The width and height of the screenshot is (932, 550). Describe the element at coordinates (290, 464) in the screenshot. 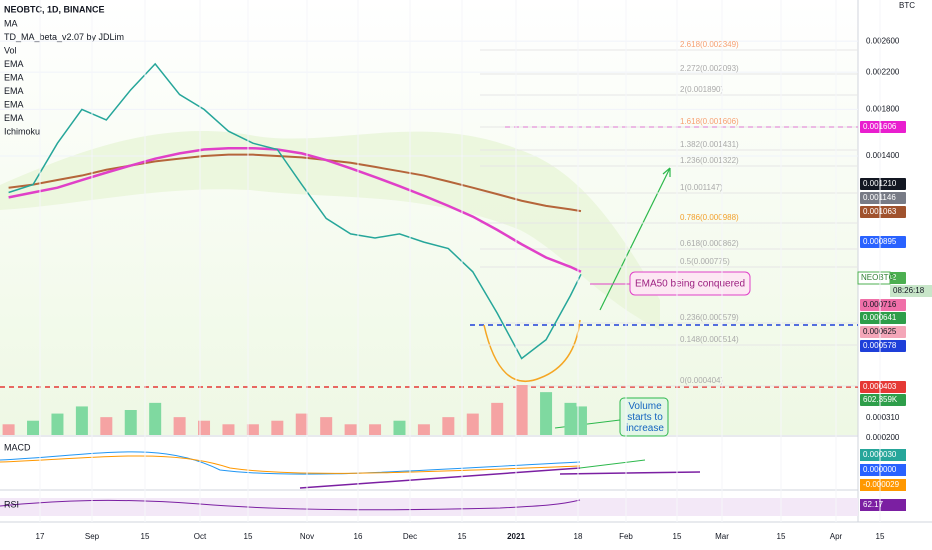

I see `signal-line` at that location.